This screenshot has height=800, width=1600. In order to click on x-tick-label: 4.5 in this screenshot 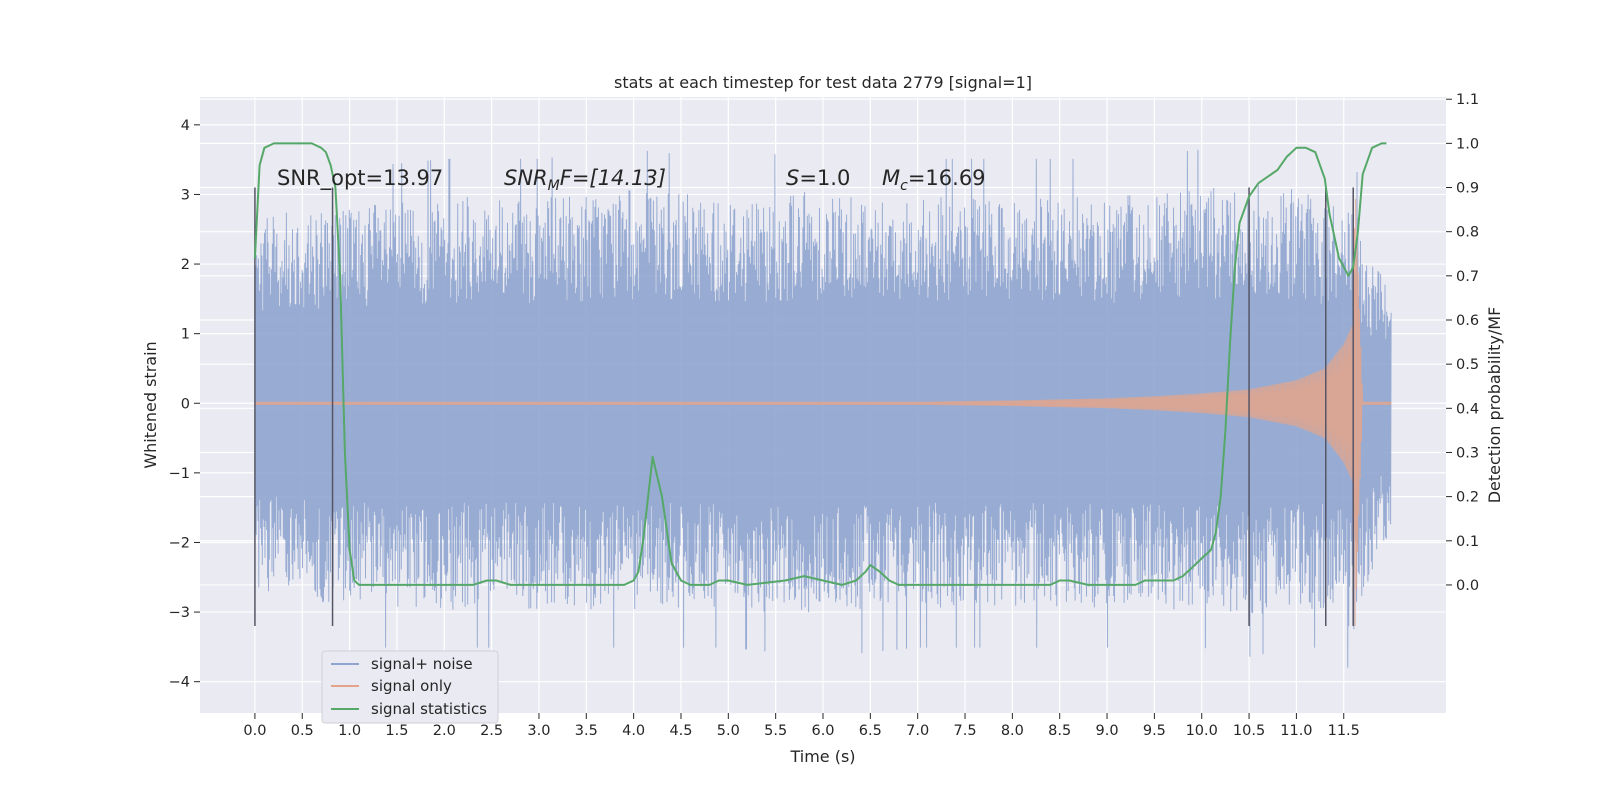, I will do `click(680, 731)`.